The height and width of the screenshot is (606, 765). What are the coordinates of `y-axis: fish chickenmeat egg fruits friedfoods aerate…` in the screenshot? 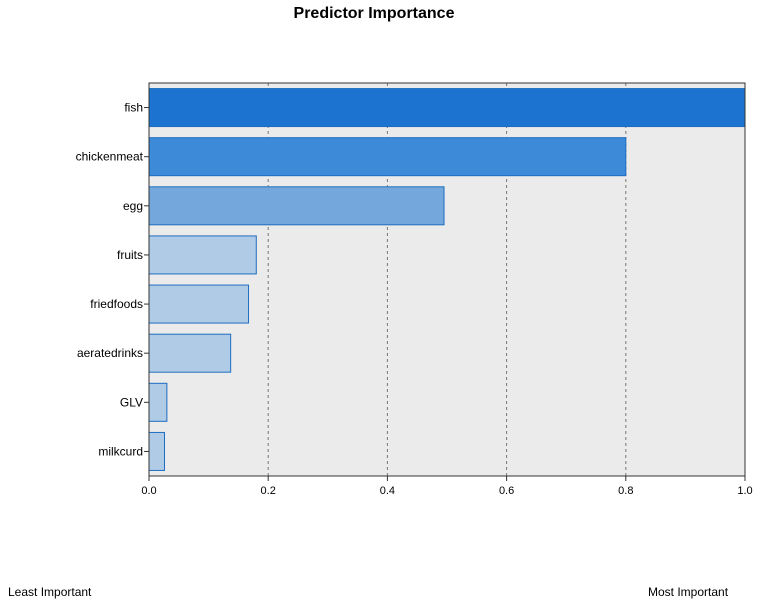 It's located at (112, 279).